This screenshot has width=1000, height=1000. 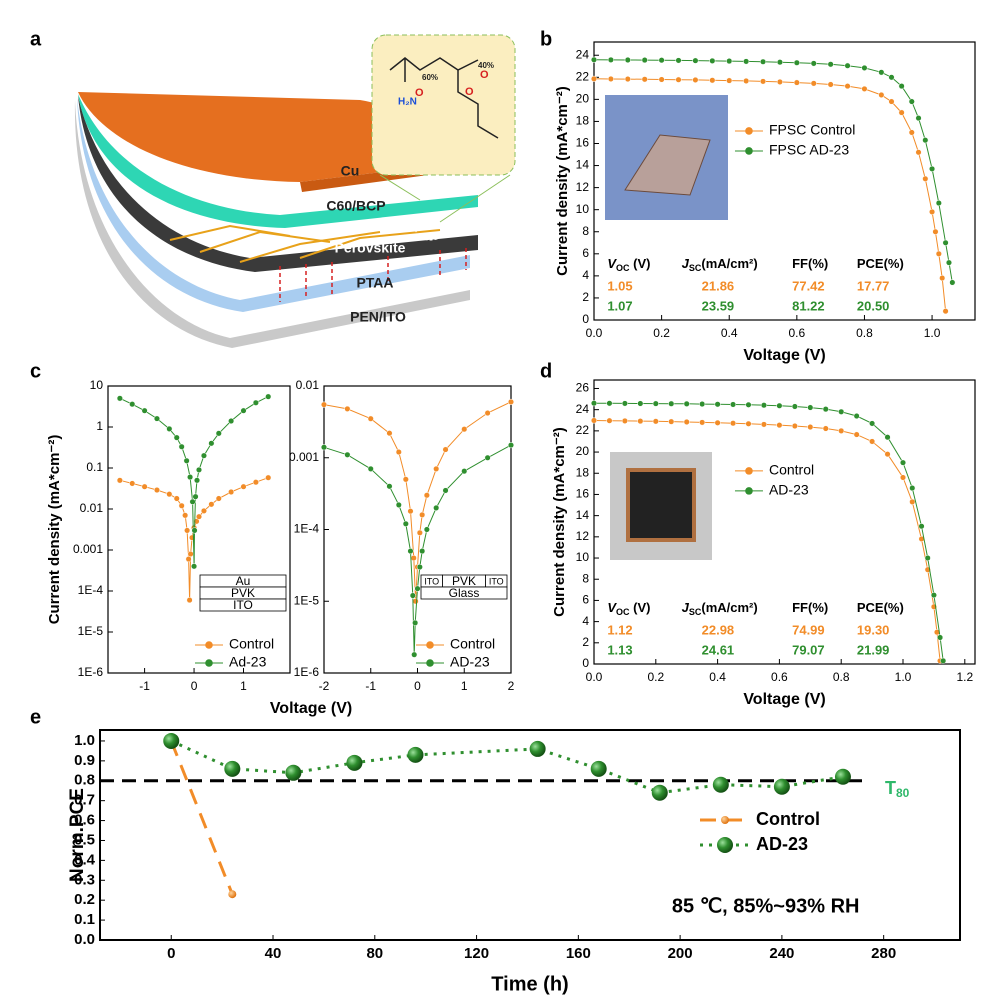 I want to click on y-tick-label: 0.0, so click(x=84, y=939).